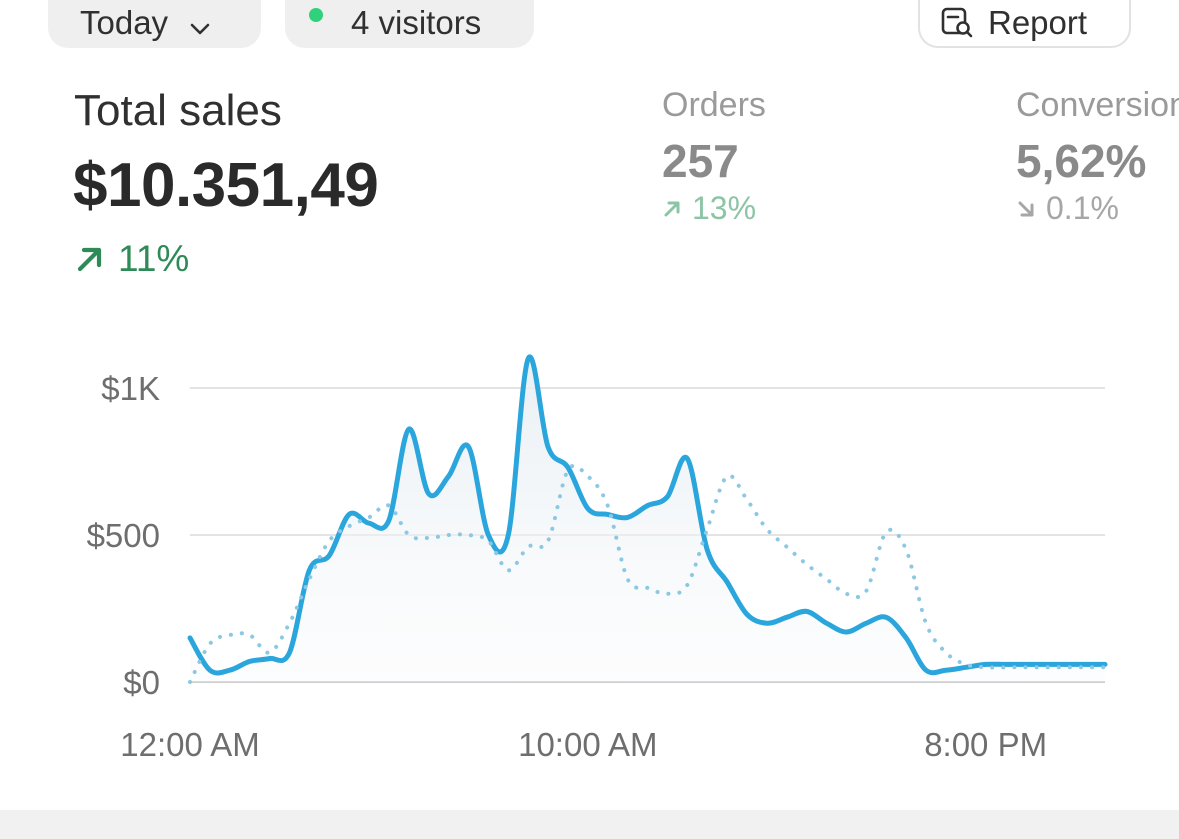 This screenshot has width=1179, height=839. Describe the element at coordinates (700, 161) in the screenshot. I see `orders-value: 257` at that location.